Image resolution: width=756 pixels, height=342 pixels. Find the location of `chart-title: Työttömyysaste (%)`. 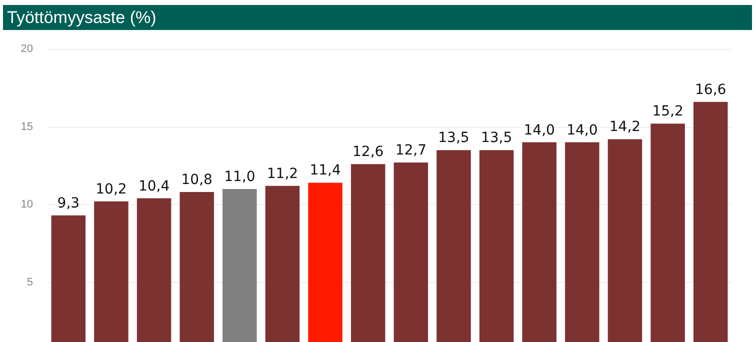

chart-title: Työttömyysaste (%) is located at coordinates (377, 17).